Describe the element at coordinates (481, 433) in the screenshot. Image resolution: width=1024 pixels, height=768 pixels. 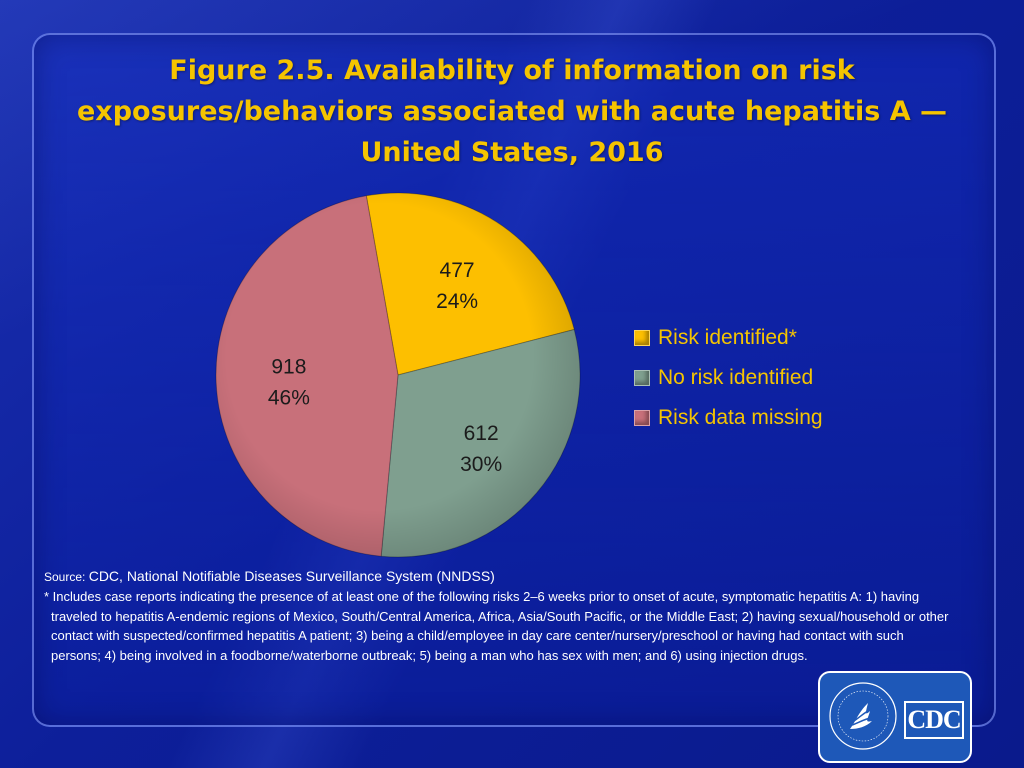
I see `slice-value-label: 612` at that location.